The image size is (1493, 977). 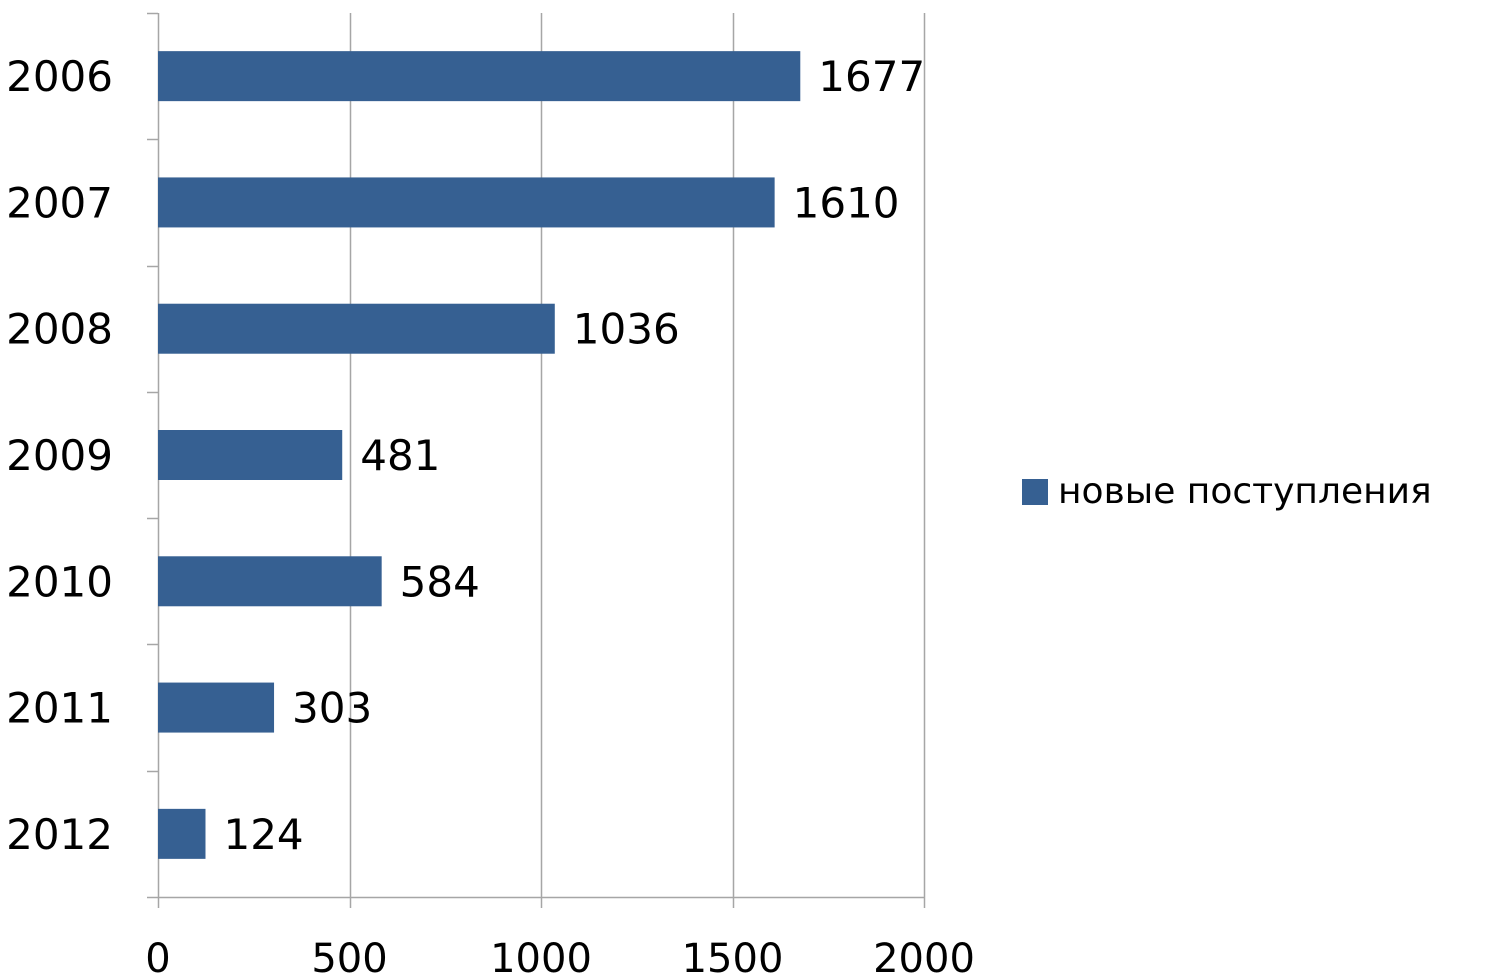 I want to click on data-label-2006: 1677, so click(x=871, y=76).